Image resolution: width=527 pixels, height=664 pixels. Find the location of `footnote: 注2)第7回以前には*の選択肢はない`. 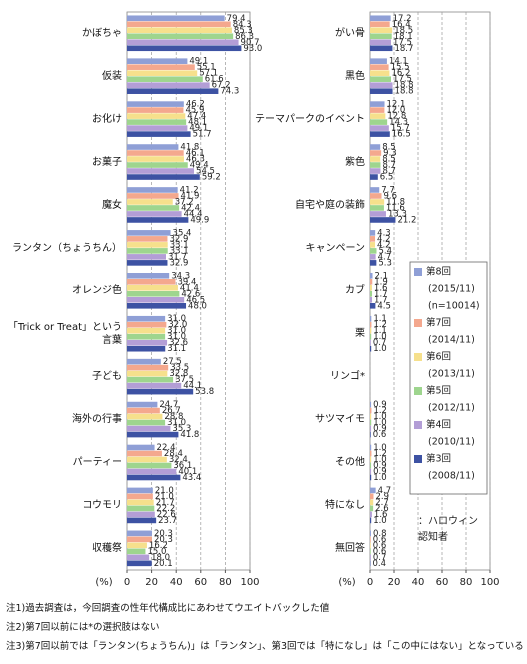

footnote: 注2)第7回以前には*の選択肢はない is located at coordinates (83, 627).